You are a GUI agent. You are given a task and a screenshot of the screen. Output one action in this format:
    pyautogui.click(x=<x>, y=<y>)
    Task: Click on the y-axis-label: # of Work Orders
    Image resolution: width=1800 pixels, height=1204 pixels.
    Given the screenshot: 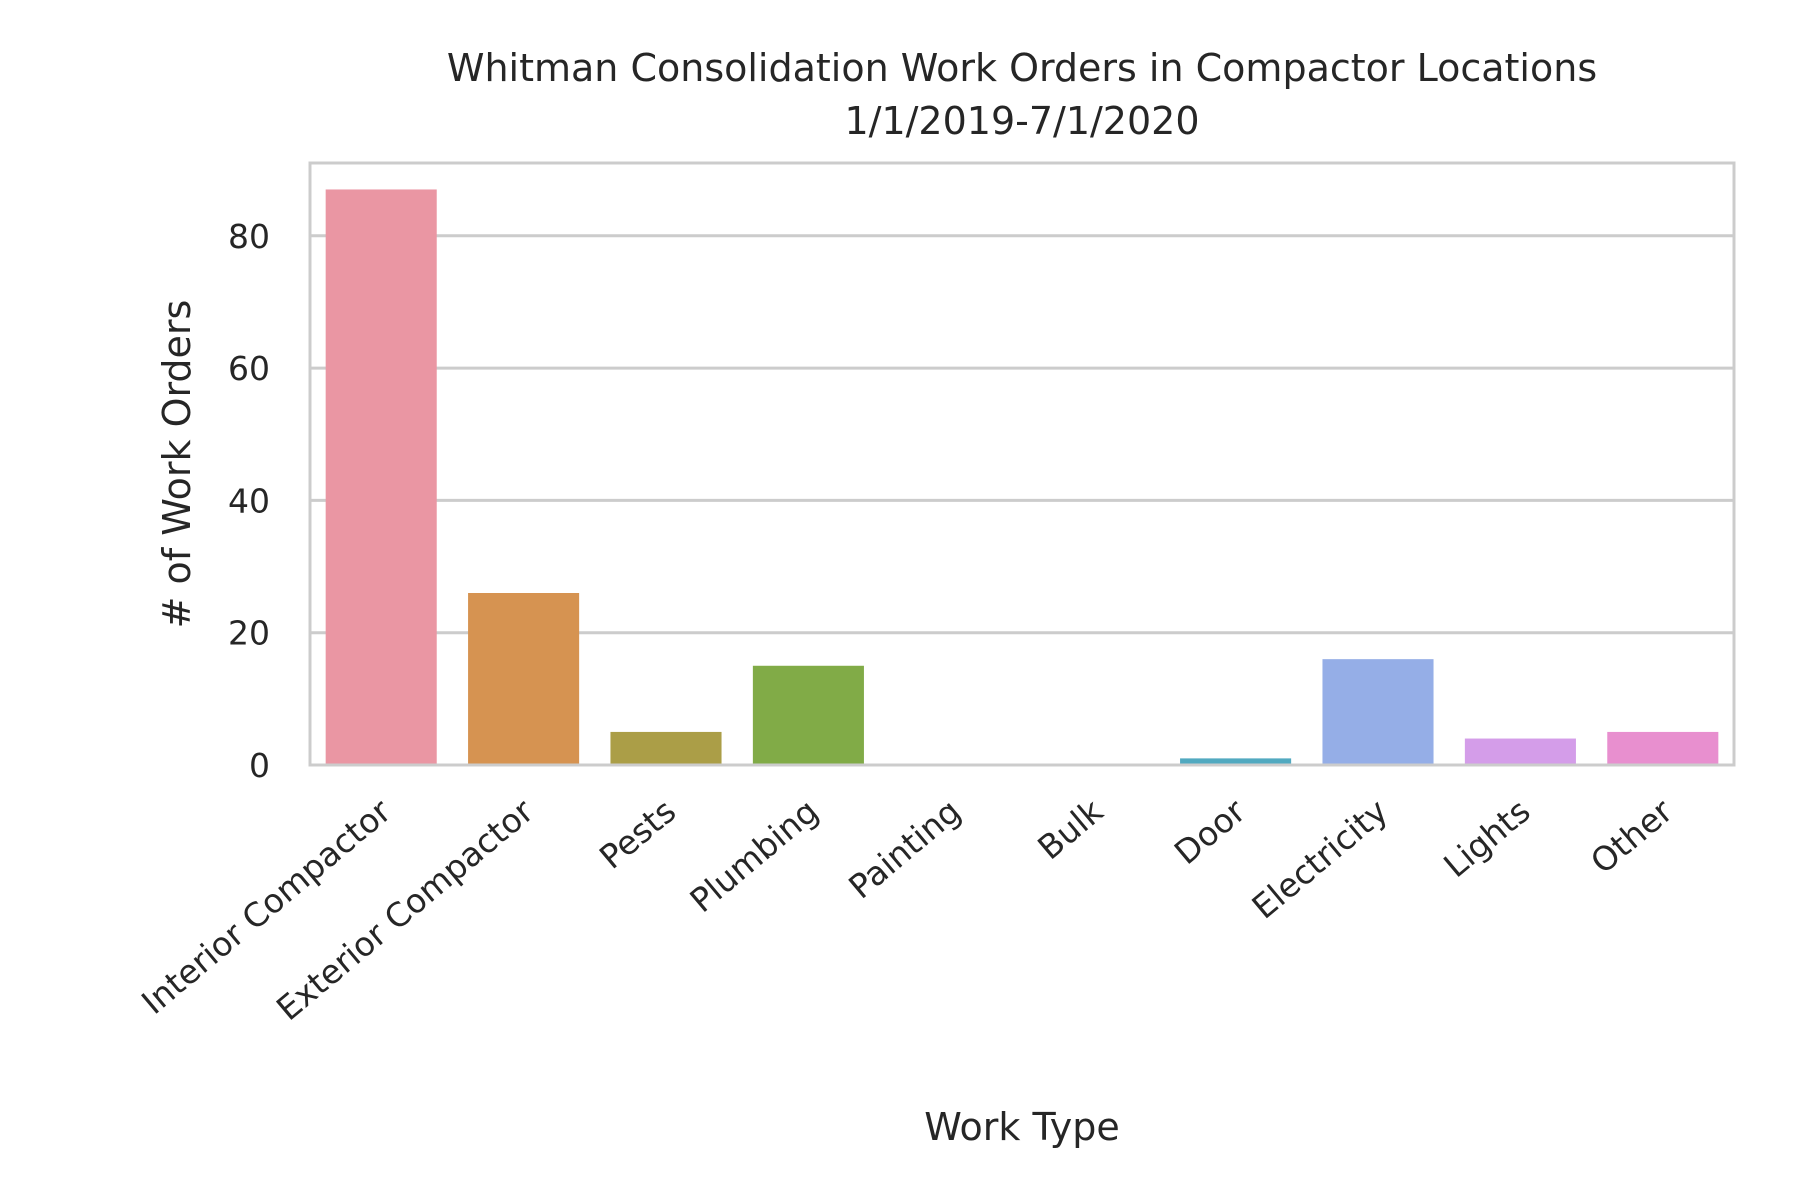 What is the action you would take?
    pyautogui.click(x=177, y=464)
    